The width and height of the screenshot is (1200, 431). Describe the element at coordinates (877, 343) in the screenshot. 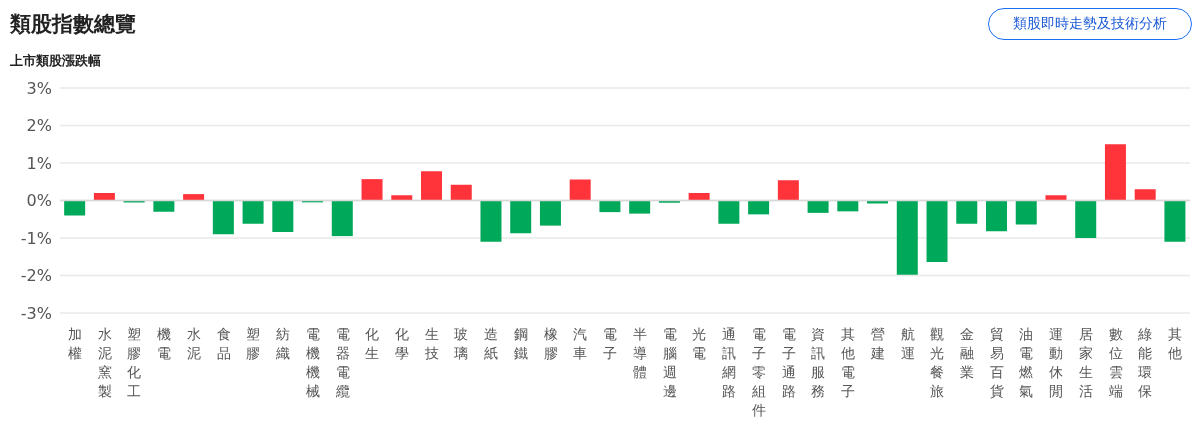

I see `x-tick-label: 營建` at that location.